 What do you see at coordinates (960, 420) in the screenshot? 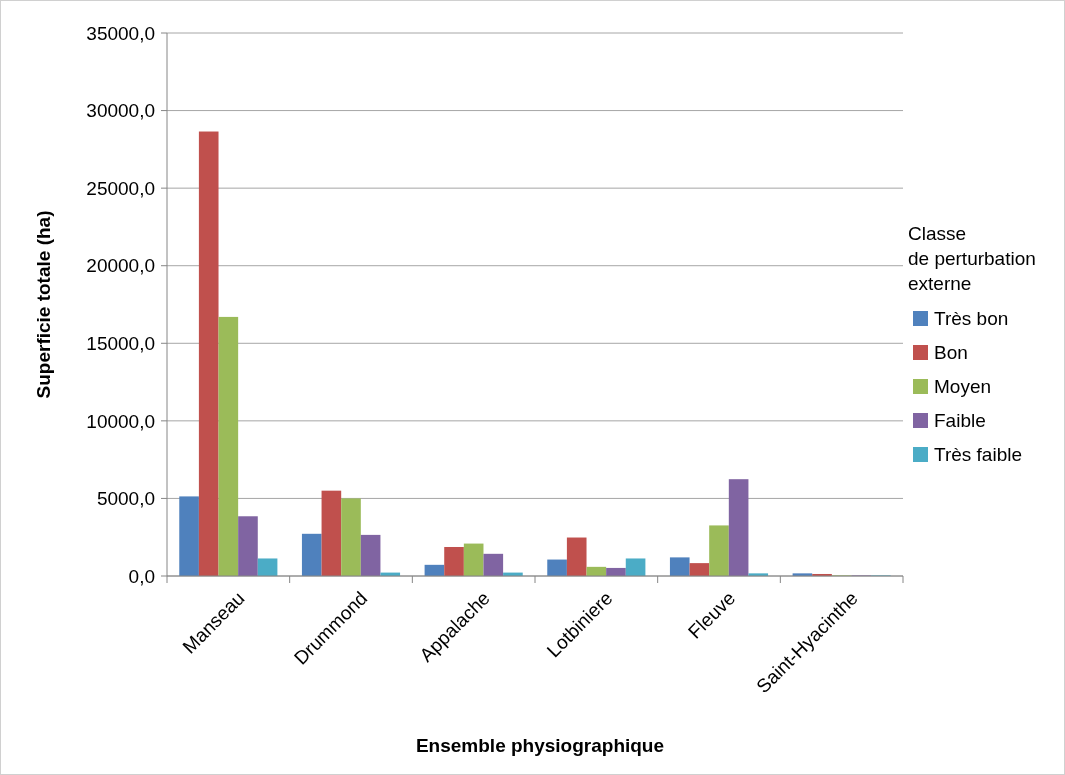
I see `legend-label: Faible` at bounding box center [960, 420].